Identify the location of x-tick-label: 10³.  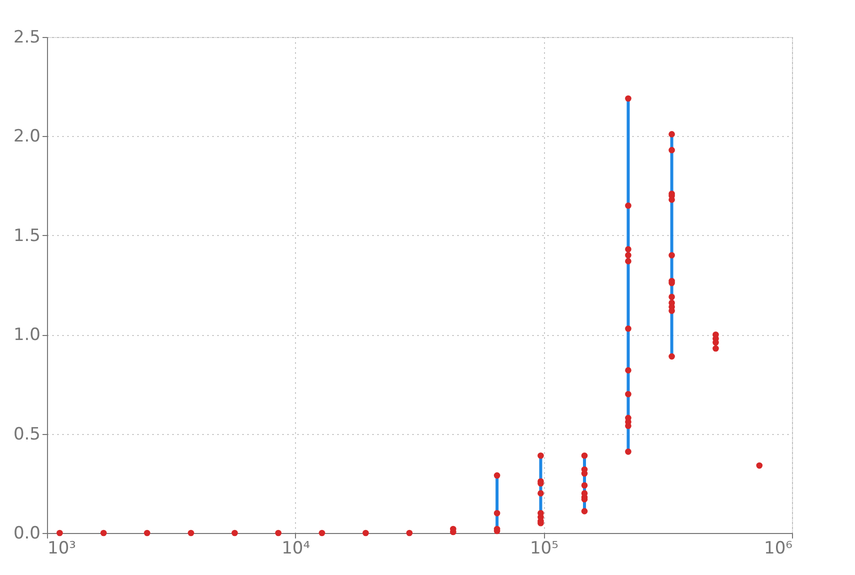
(62, 548).